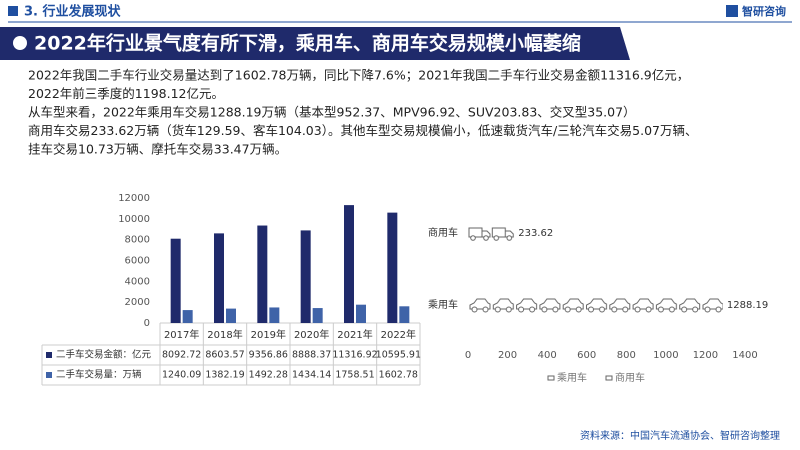 This screenshot has height=450, width=800. What do you see at coordinates (157, 149) in the screenshot?
I see `paragraph-line: 挂车交易10.73万辆、摩托车交易33.47万辆。` at bounding box center [157, 149].